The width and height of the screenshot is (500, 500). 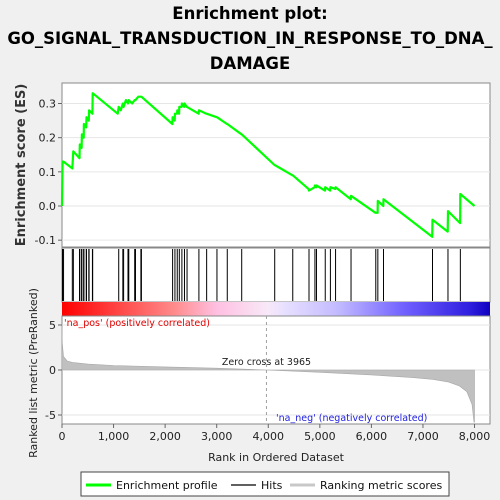 I want to click on es-y-tick-label: 0.1, so click(x=48, y=172).